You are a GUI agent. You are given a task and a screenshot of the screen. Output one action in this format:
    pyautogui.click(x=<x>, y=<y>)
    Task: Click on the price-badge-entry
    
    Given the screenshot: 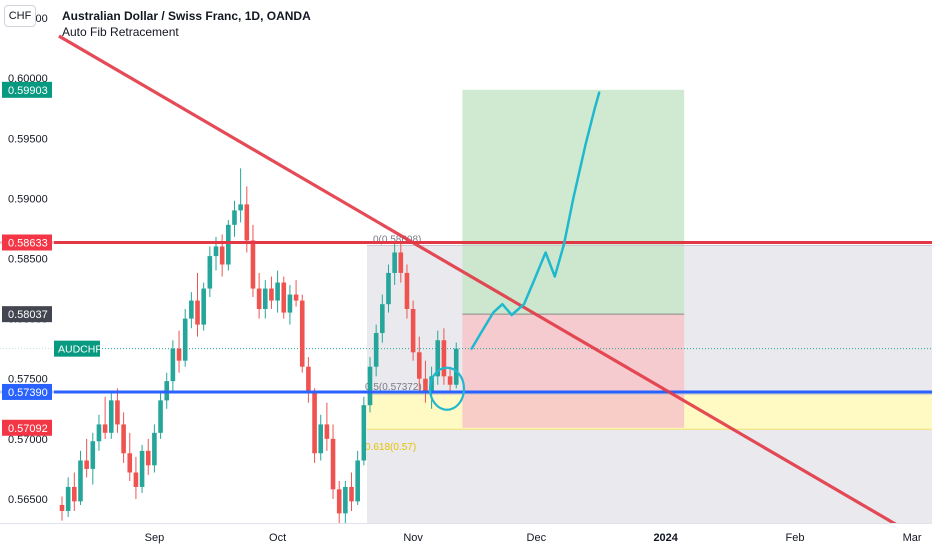 What is the action you would take?
    pyautogui.click(x=27, y=314)
    